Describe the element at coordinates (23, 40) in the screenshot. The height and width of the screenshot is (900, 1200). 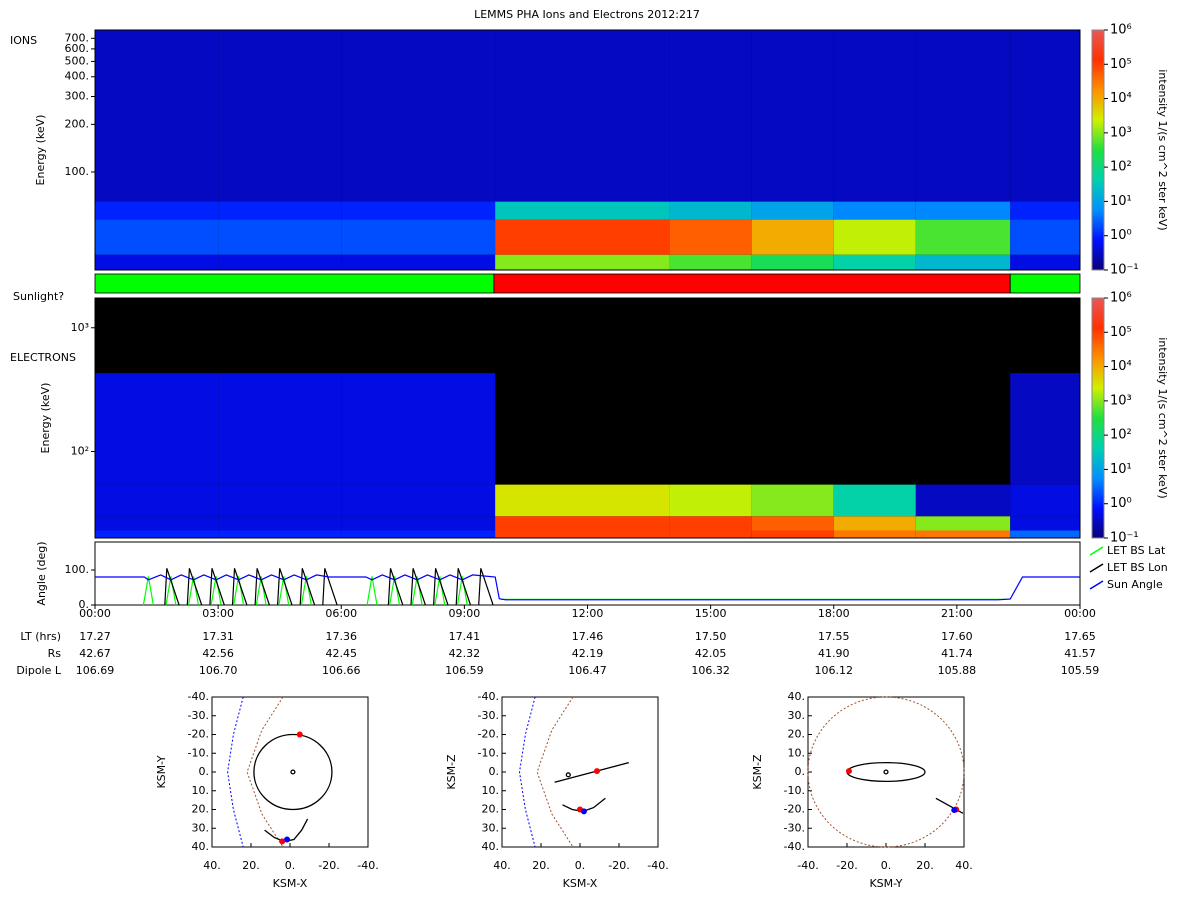
I see `panel-label: IONS` at that location.